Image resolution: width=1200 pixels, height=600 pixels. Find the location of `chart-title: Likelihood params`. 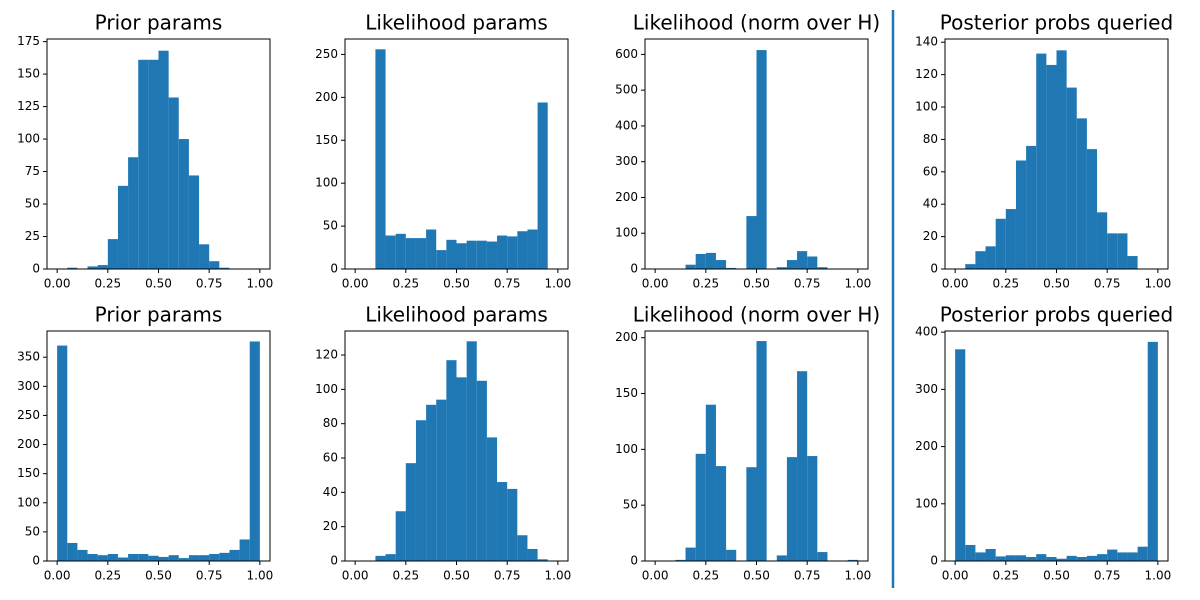

chart-title: Likelihood params is located at coordinates (456, 315).